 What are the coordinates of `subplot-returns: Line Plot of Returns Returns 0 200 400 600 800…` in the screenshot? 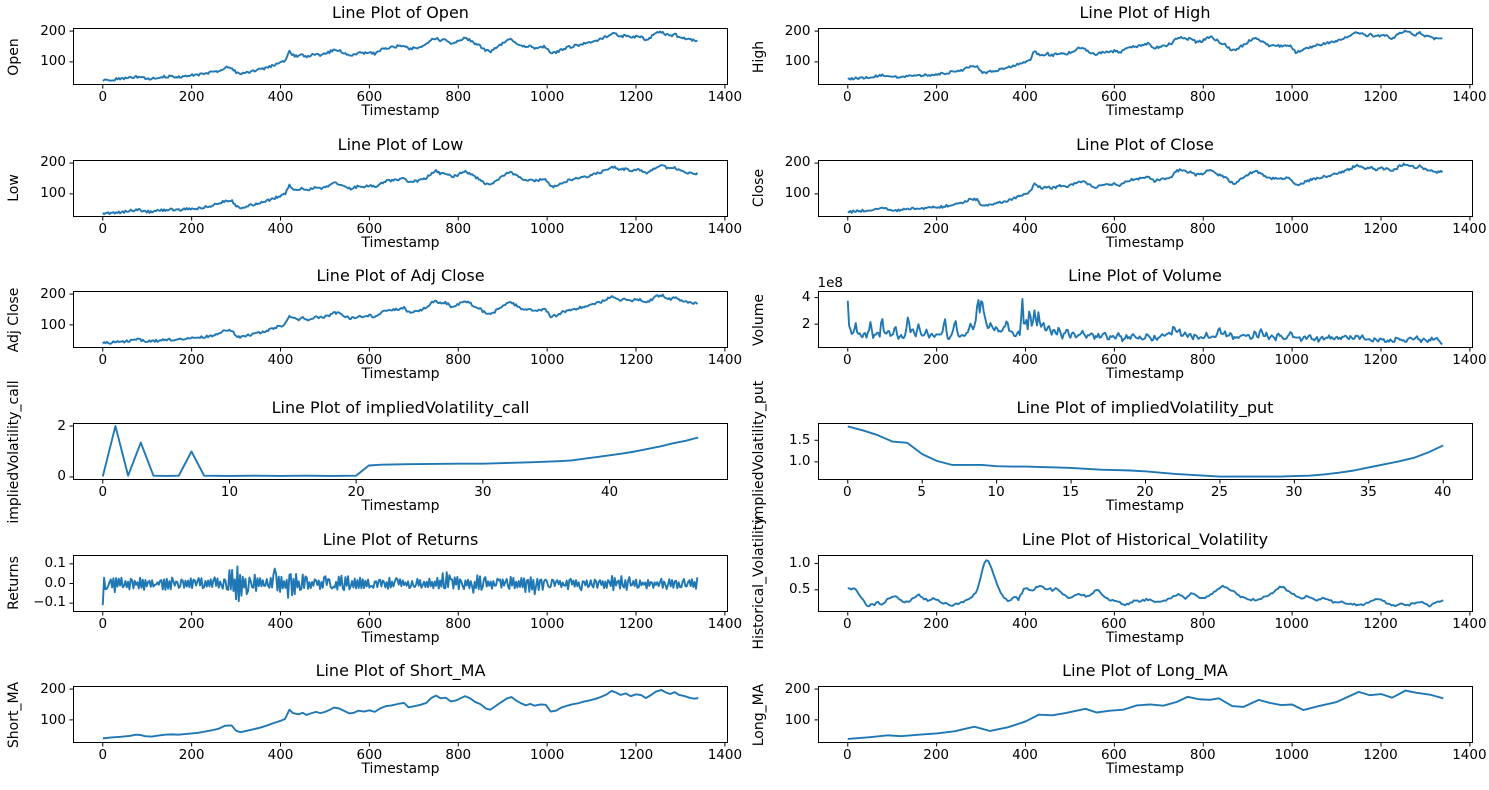 It's located at (372, 593).